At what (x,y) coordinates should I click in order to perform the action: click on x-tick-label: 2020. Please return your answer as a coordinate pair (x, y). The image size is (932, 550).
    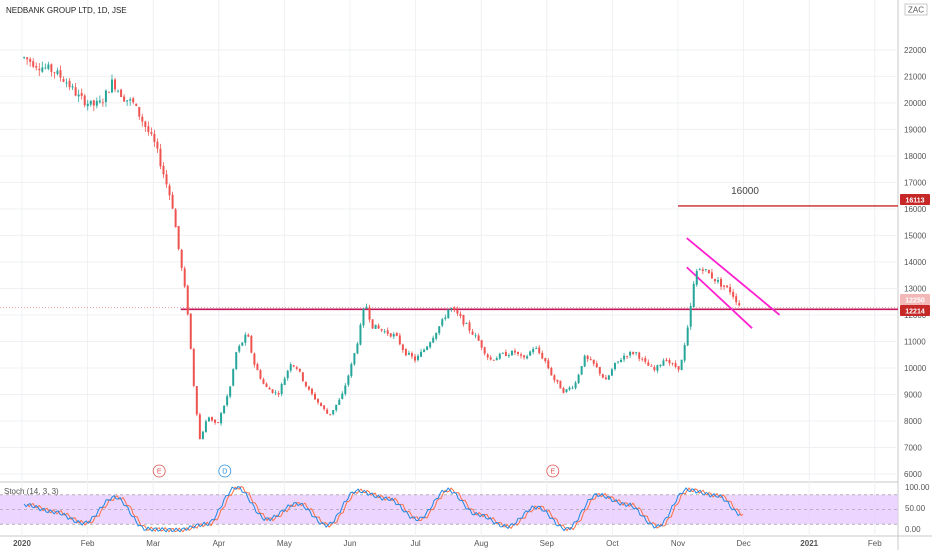
    Looking at the image, I should click on (22, 543).